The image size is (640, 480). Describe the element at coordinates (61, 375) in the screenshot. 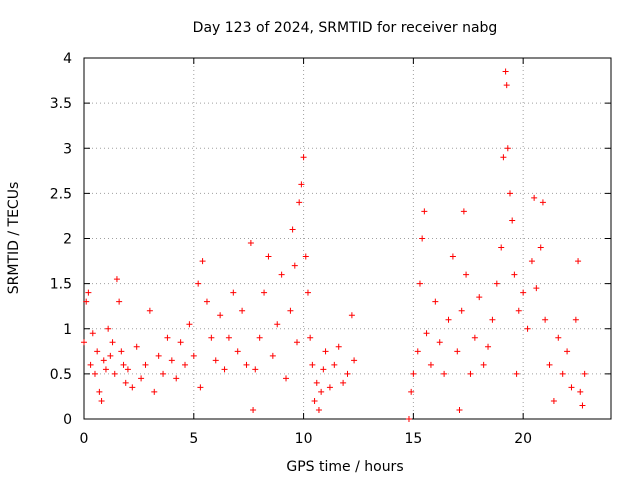

I see `y-tick-label: 0.5` at that location.